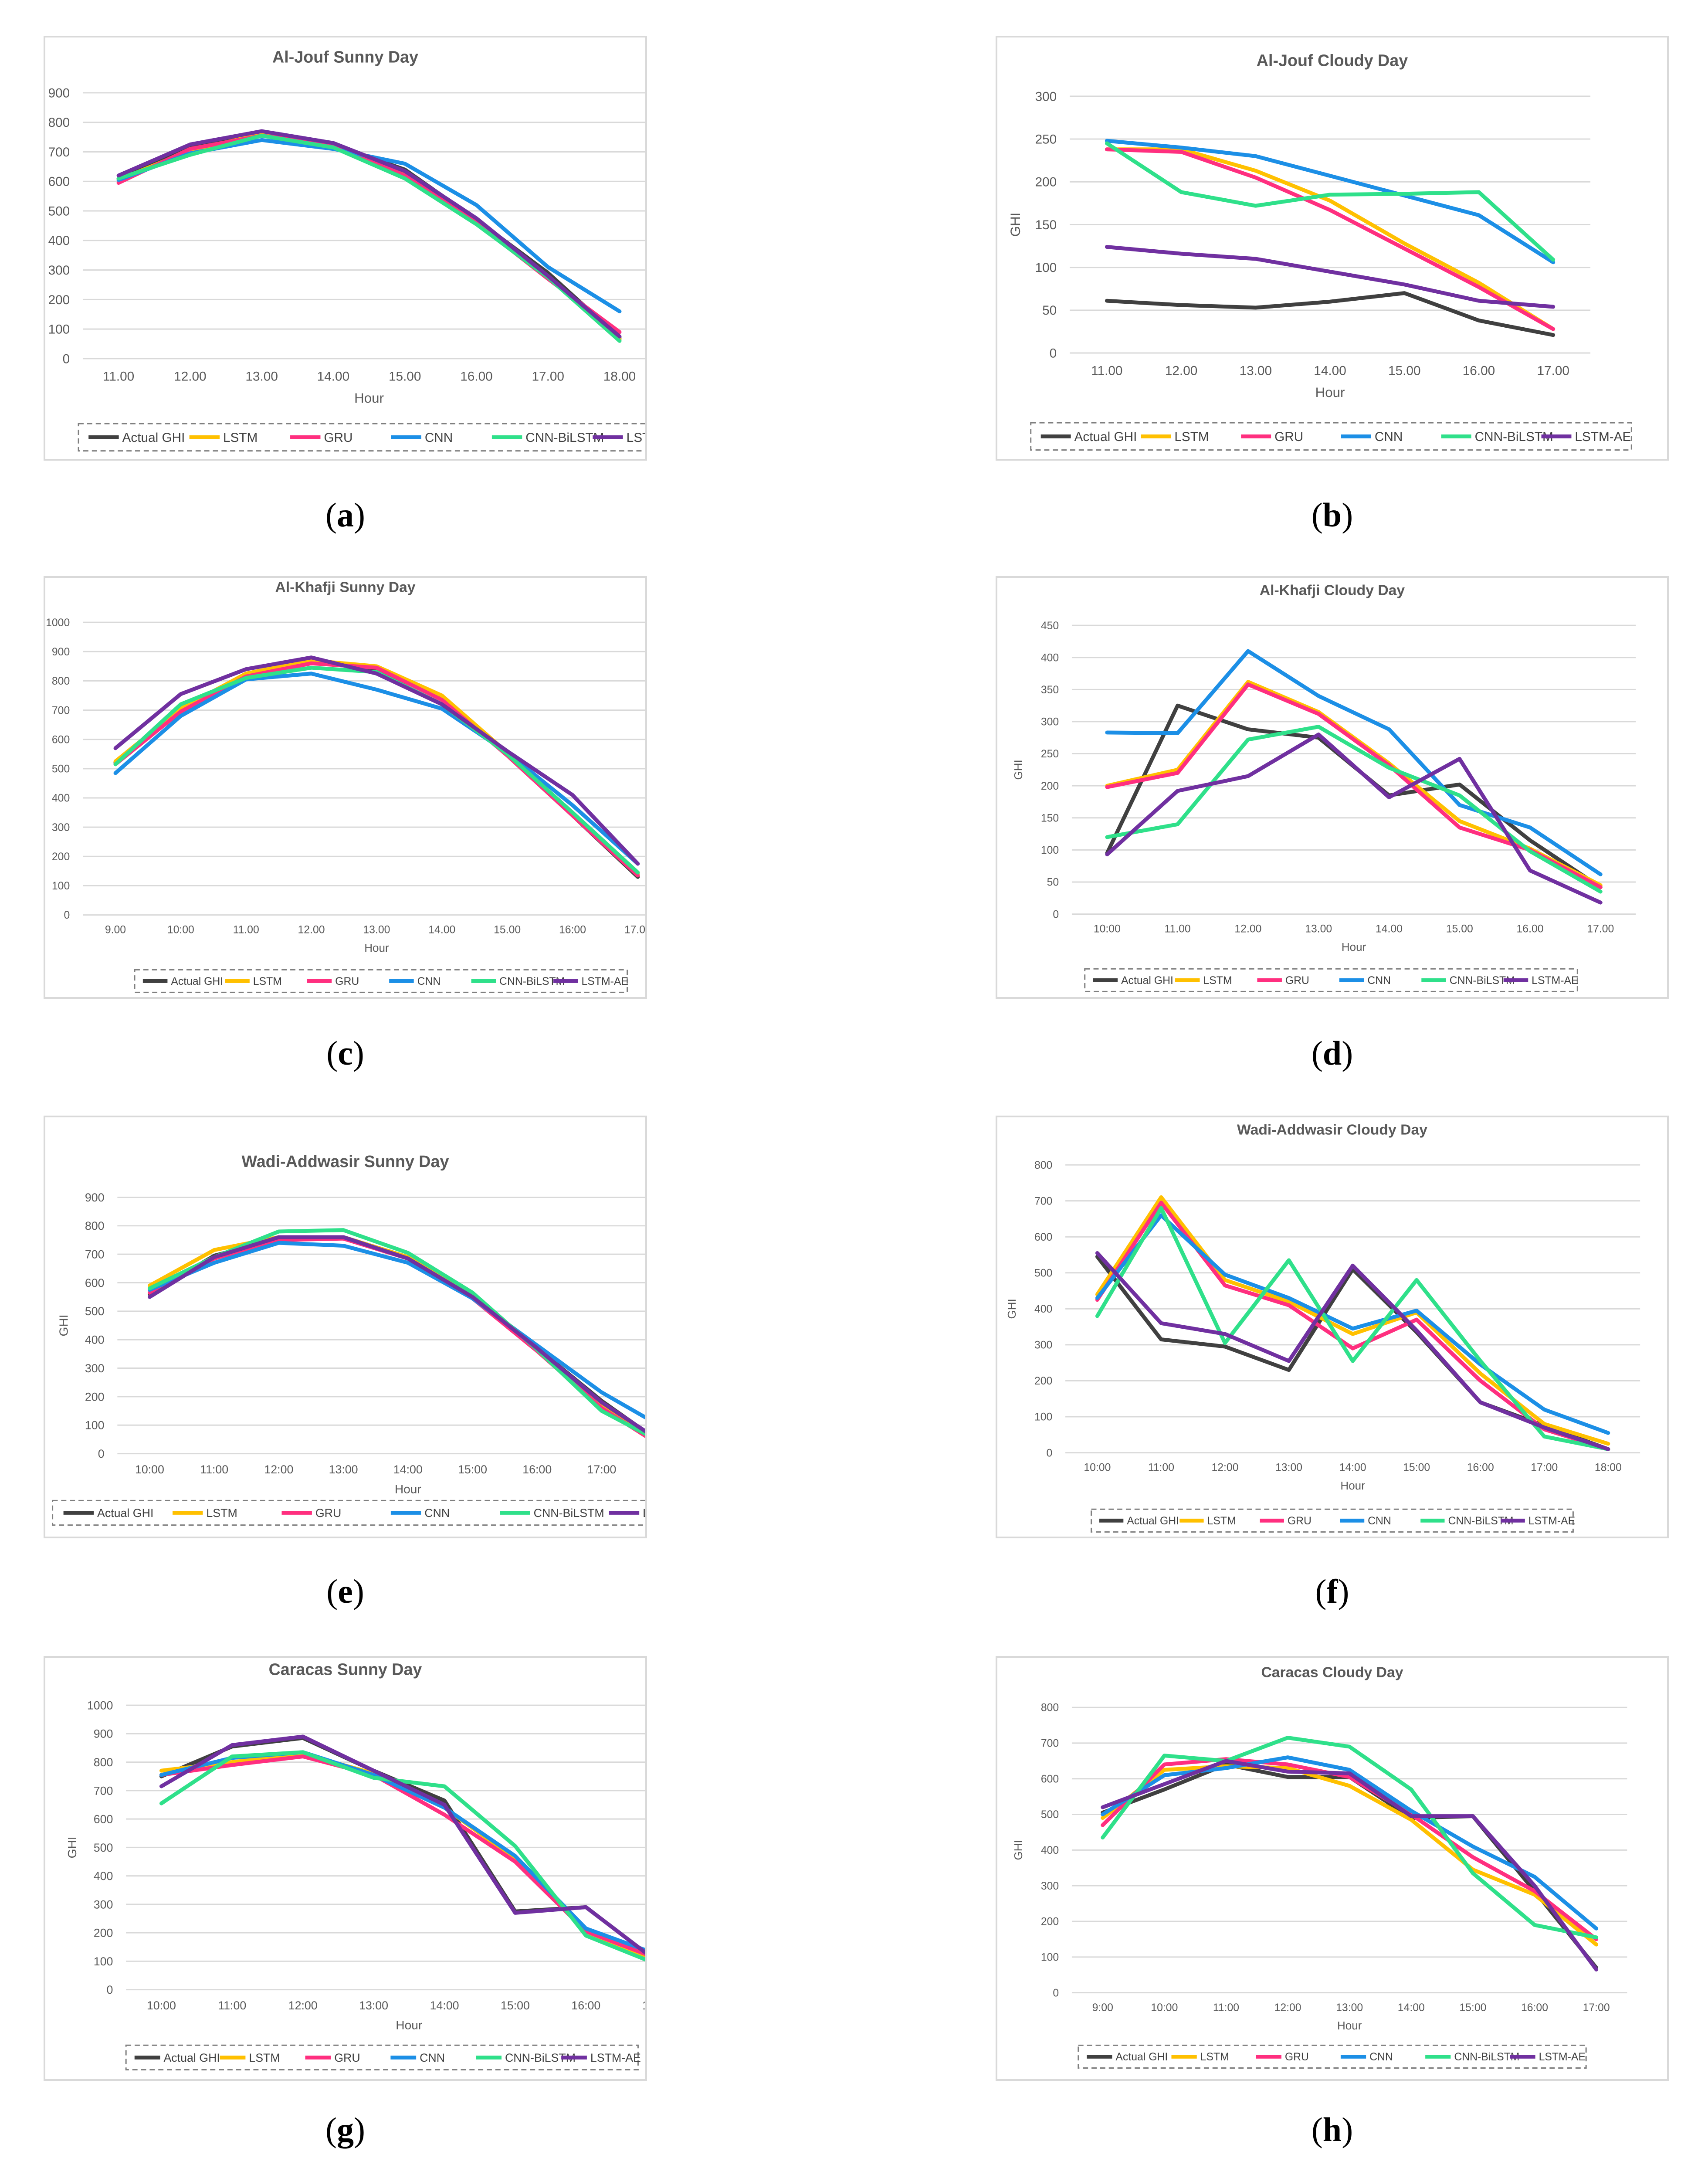 The height and width of the screenshot is (2175, 1708). What do you see at coordinates (405, 376) in the screenshot?
I see `x-tick-label: 15.00` at bounding box center [405, 376].